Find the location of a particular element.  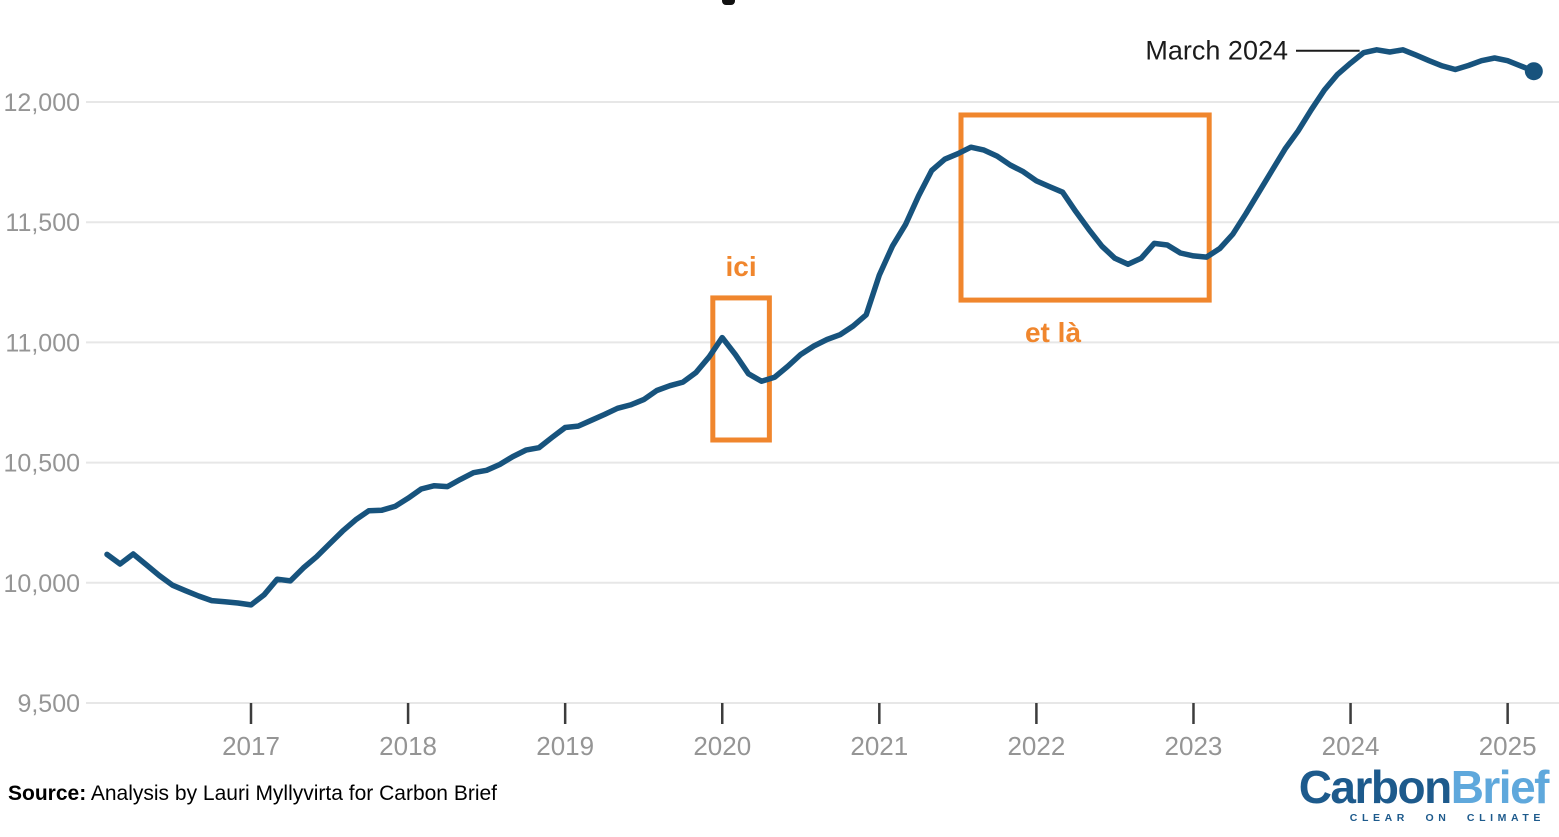

source-label: Source: is located at coordinates (47, 793).